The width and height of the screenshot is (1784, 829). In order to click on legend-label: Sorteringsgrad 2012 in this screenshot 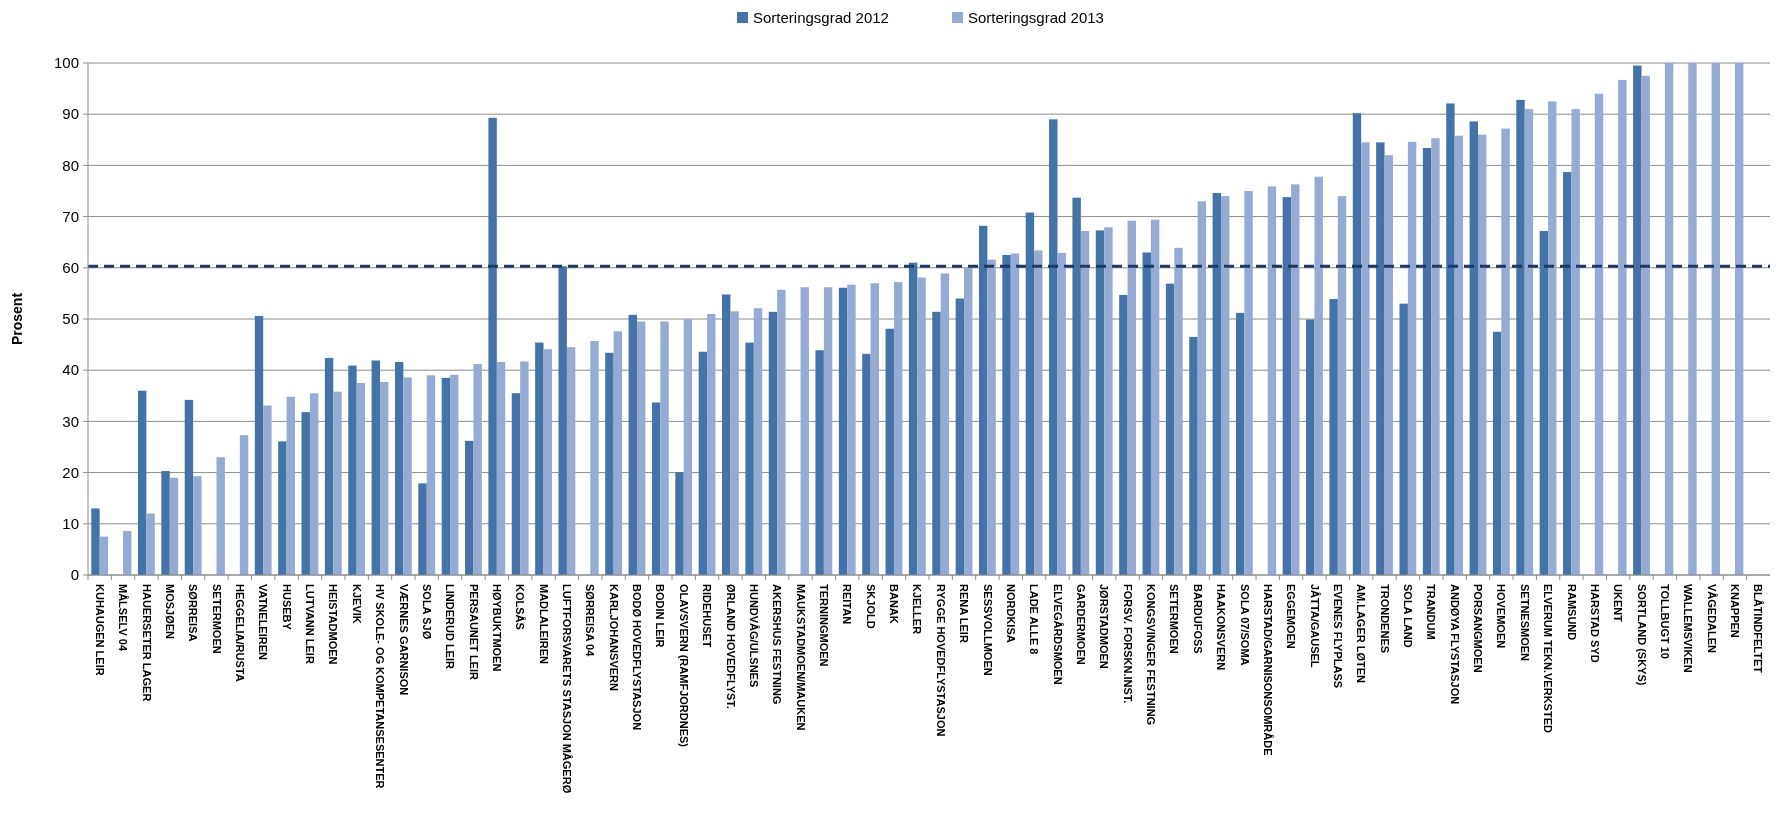, I will do `click(821, 18)`.